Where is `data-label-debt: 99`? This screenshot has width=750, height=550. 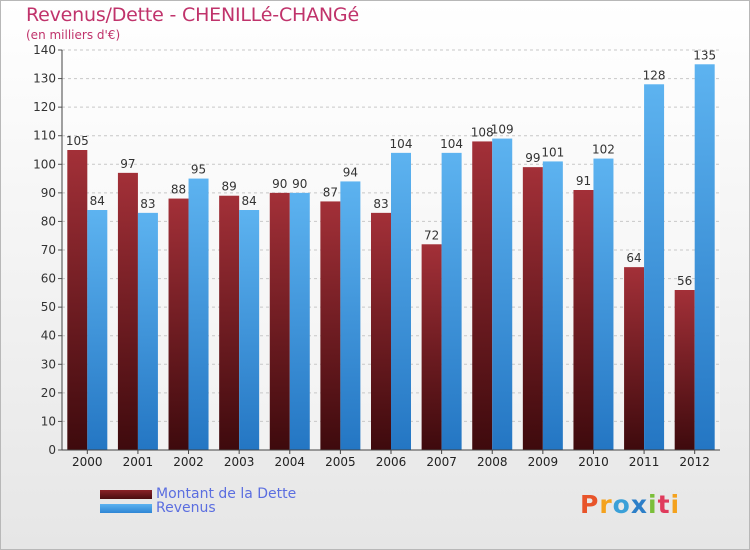
data-label-debt: 99 is located at coordinates (532, 158).